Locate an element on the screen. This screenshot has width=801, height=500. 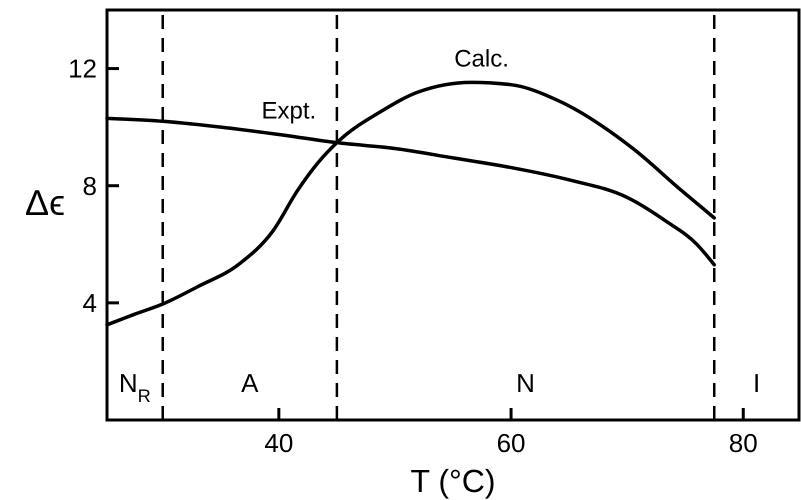
y-axis-title: Δϵ is located at coordinates (45, 202).